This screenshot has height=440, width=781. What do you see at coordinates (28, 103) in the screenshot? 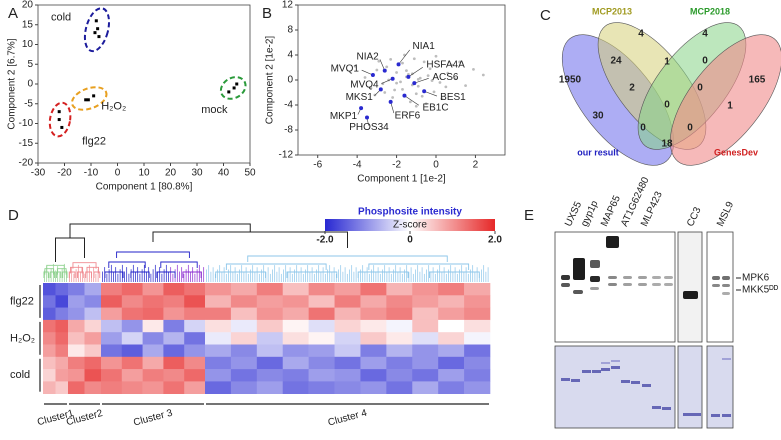
I see `y-tick-label: -5` at bounding box center [28, 103].